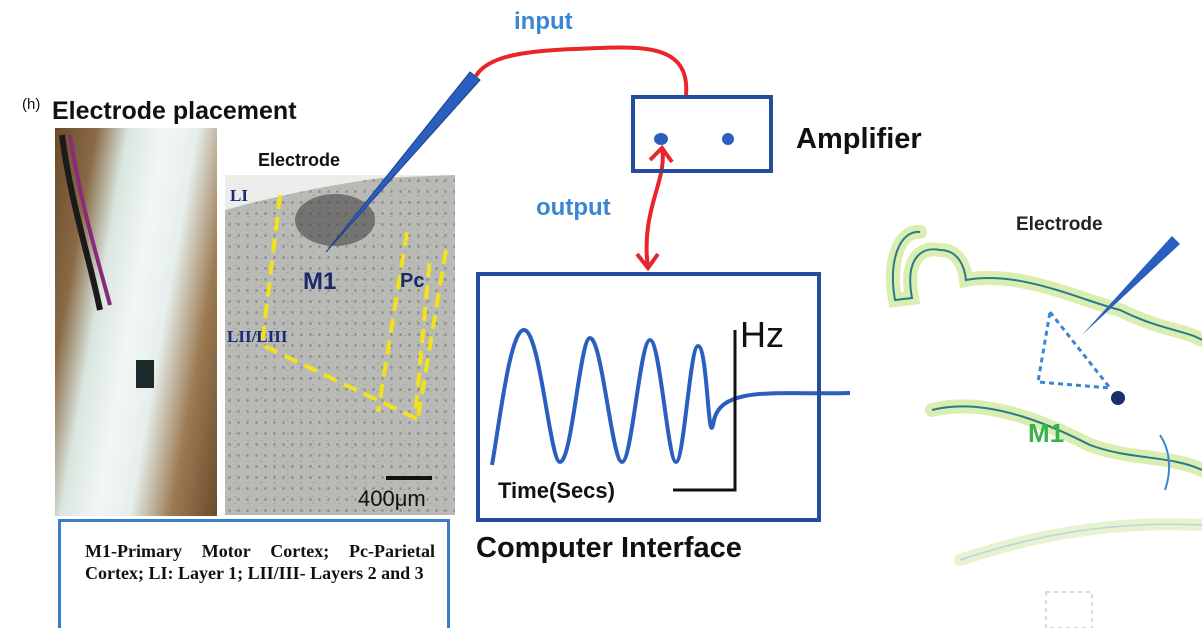  What do you see at coordinates (543, 21) in the screenshot?
I see `input-label: input` at bounding box center [543, 21].